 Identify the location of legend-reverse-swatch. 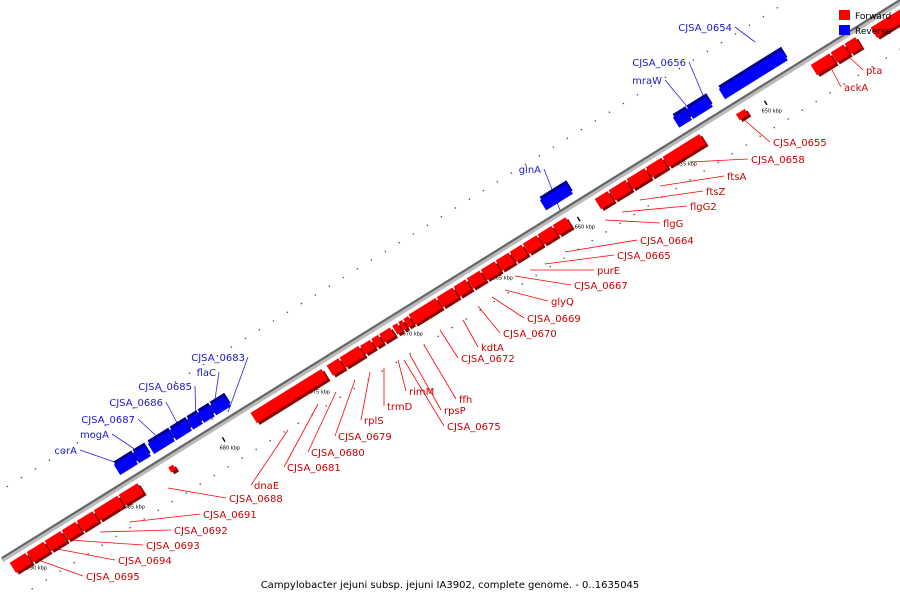
(844, 30).